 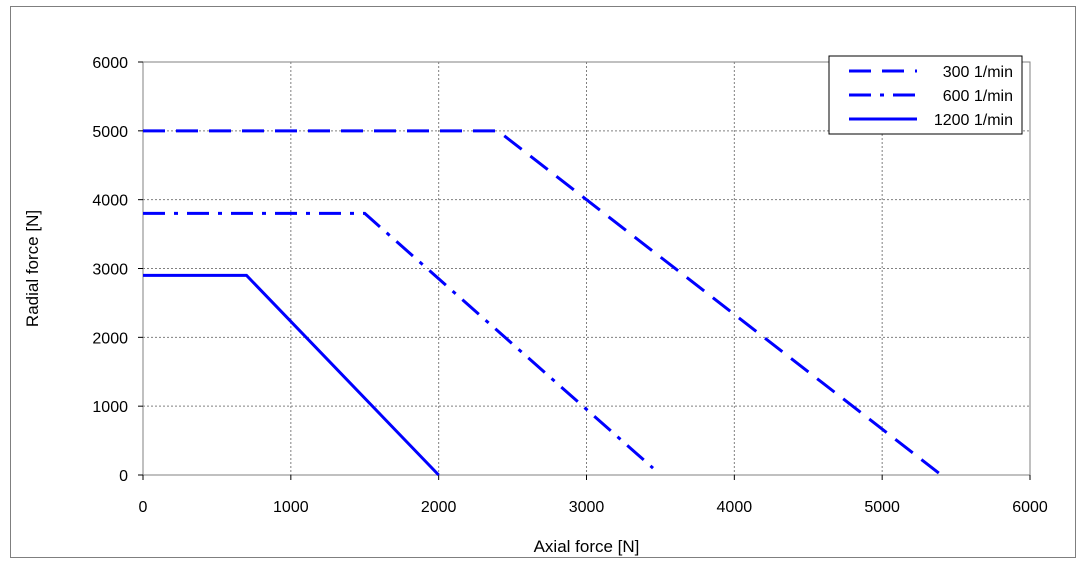 I want to click on x-tick-label: 1000, so click(x=291, y=507).